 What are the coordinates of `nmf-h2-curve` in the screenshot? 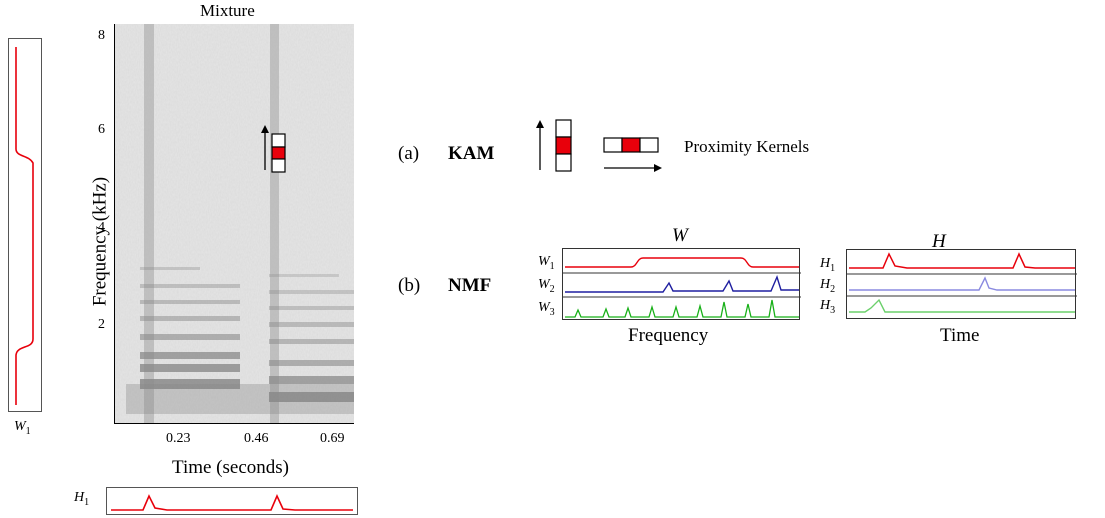 It's located at (962, 283).